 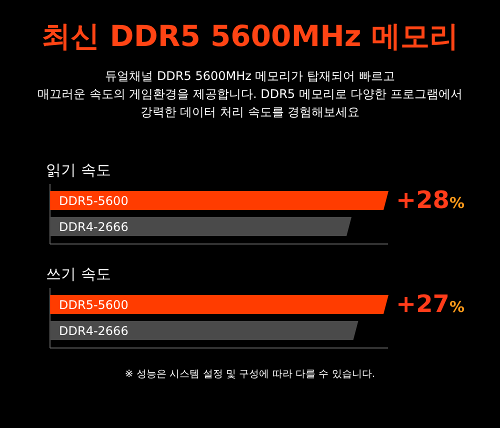 I want to click on chart-title: 쓰기 속도, so click(x=78, y=274).